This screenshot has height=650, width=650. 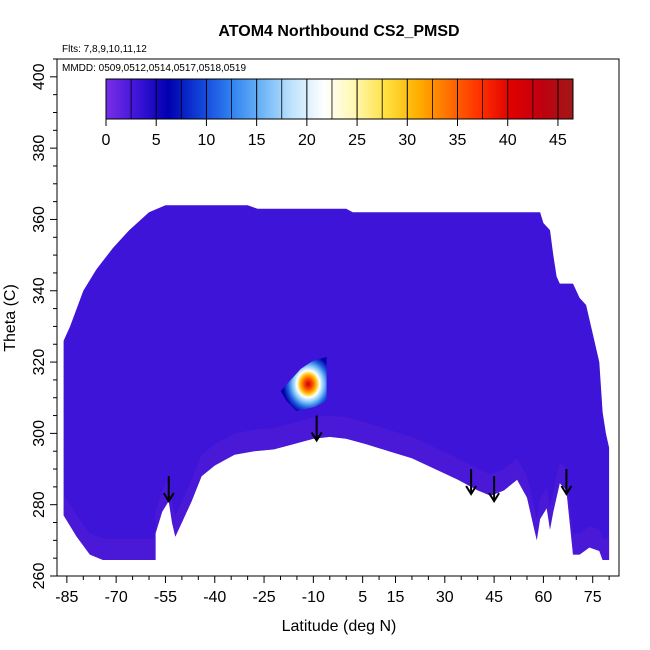 I want to click on colorbar-tick-label: 35, so click(x=458, y=140).